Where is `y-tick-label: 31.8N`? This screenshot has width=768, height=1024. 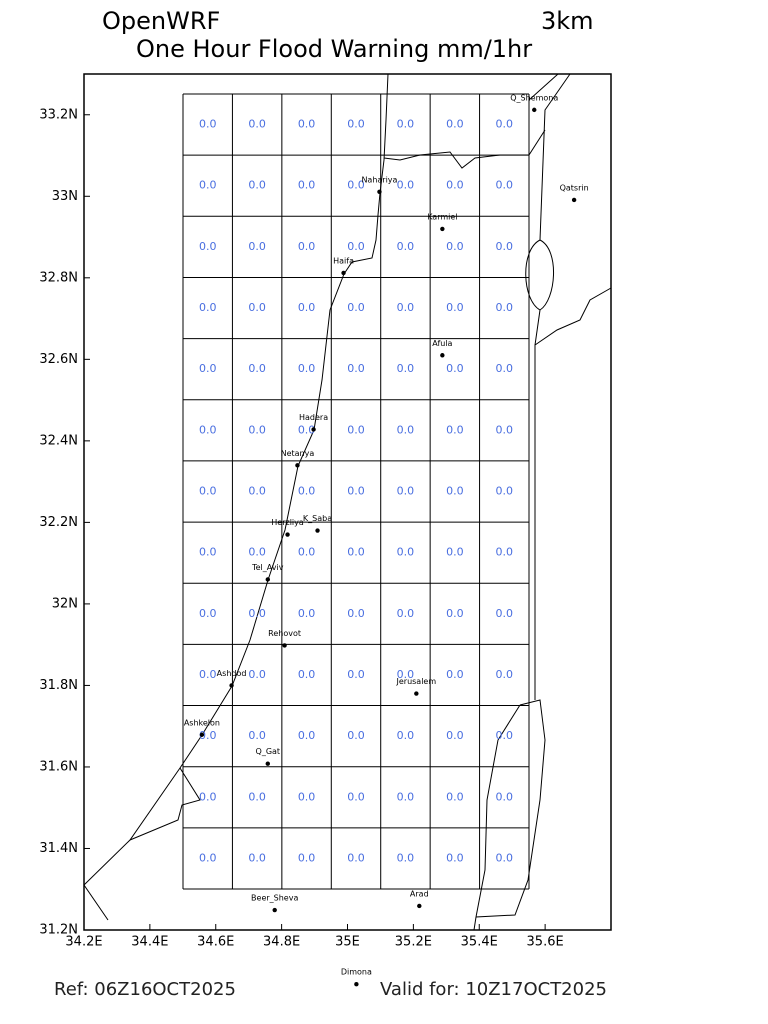
y-tick-label: 31.8N is located at coordinates (58, 685).